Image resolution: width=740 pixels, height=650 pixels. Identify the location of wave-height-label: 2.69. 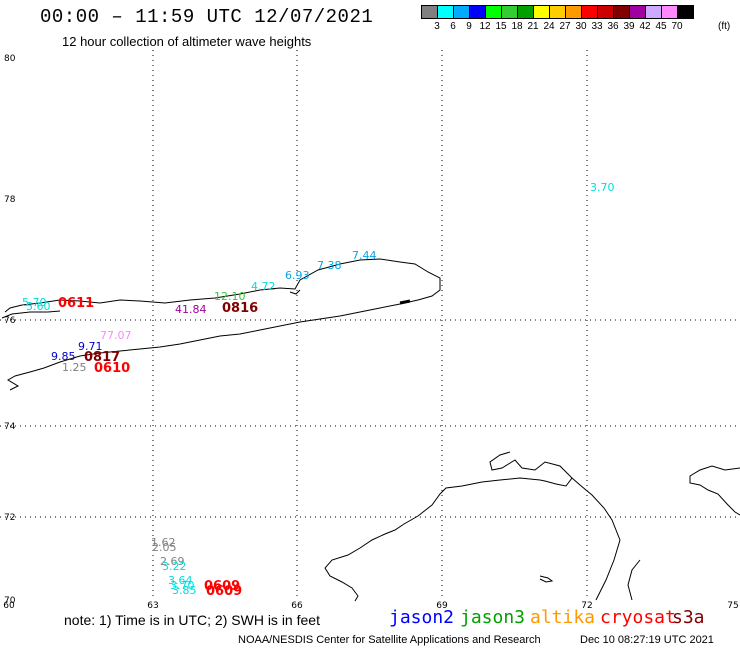
(172, 561).